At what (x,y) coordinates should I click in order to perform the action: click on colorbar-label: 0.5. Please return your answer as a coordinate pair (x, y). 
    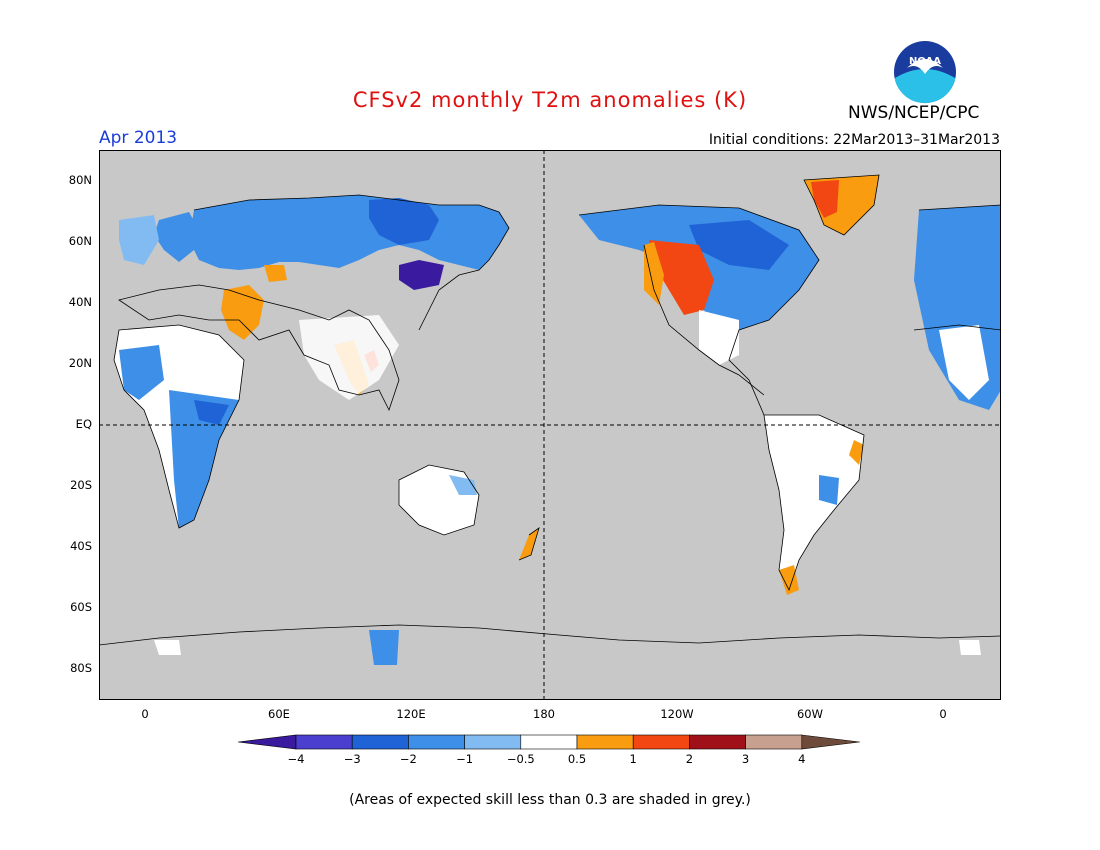
    Looking at the image, I should click on (577, 759).